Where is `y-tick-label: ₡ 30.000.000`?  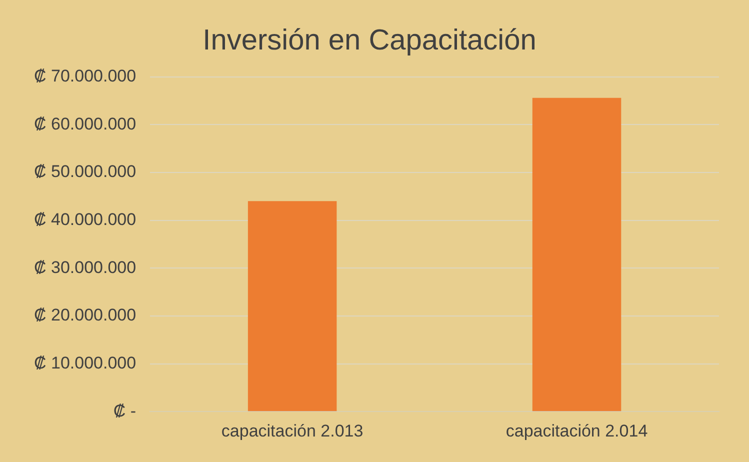
y-tick-label: ₡ 30.000.000 is located at coordinates (85, 267).